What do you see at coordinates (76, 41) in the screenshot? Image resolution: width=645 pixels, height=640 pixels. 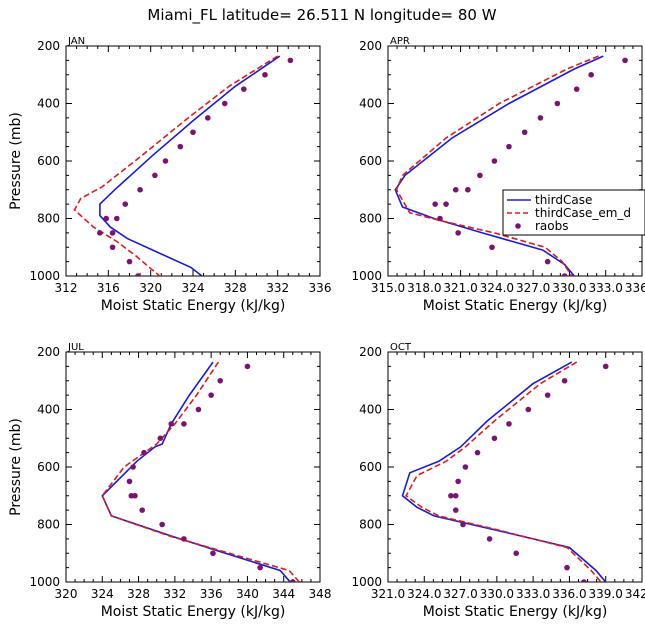 I see `panel-label: JAN` at bounding box center [76, 41].